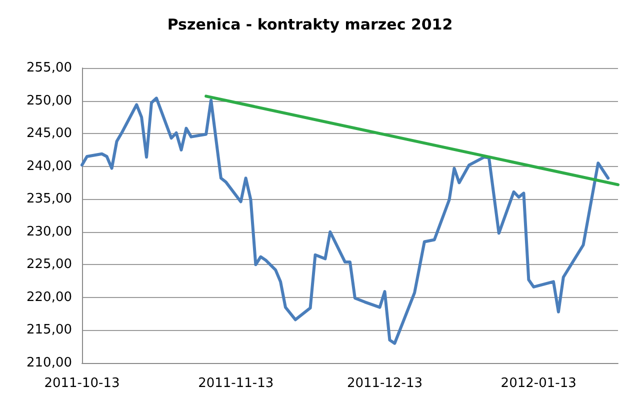 This screenshot has width=620, height=413. What do you see at coordinates (82, 383) in the screenshot?
I see `x-tick-label: 2011-10-13` at bounding box center [82, 383].